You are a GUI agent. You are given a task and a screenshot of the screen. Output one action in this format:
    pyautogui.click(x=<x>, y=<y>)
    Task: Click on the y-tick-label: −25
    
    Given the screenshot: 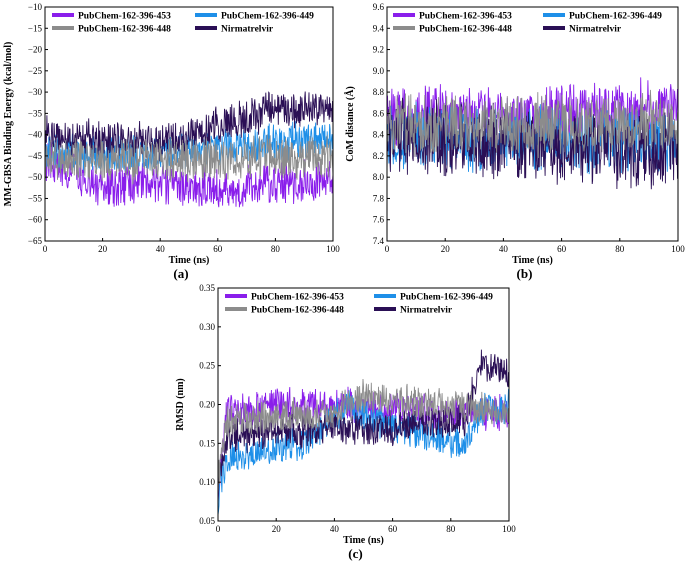 What is the action you would take?
    pyautogui.click(x=35, y=71)
    